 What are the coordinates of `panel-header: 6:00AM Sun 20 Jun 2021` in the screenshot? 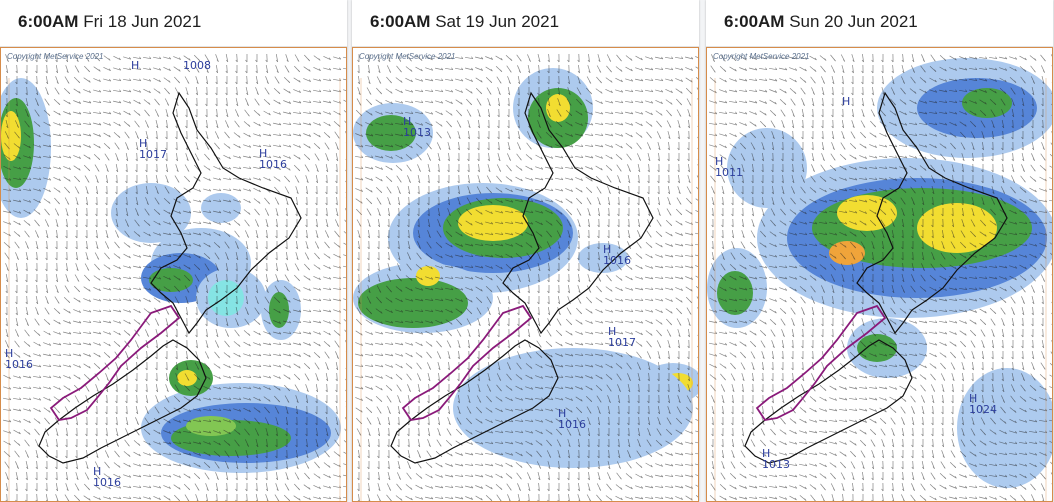 It's located at (879, 23).